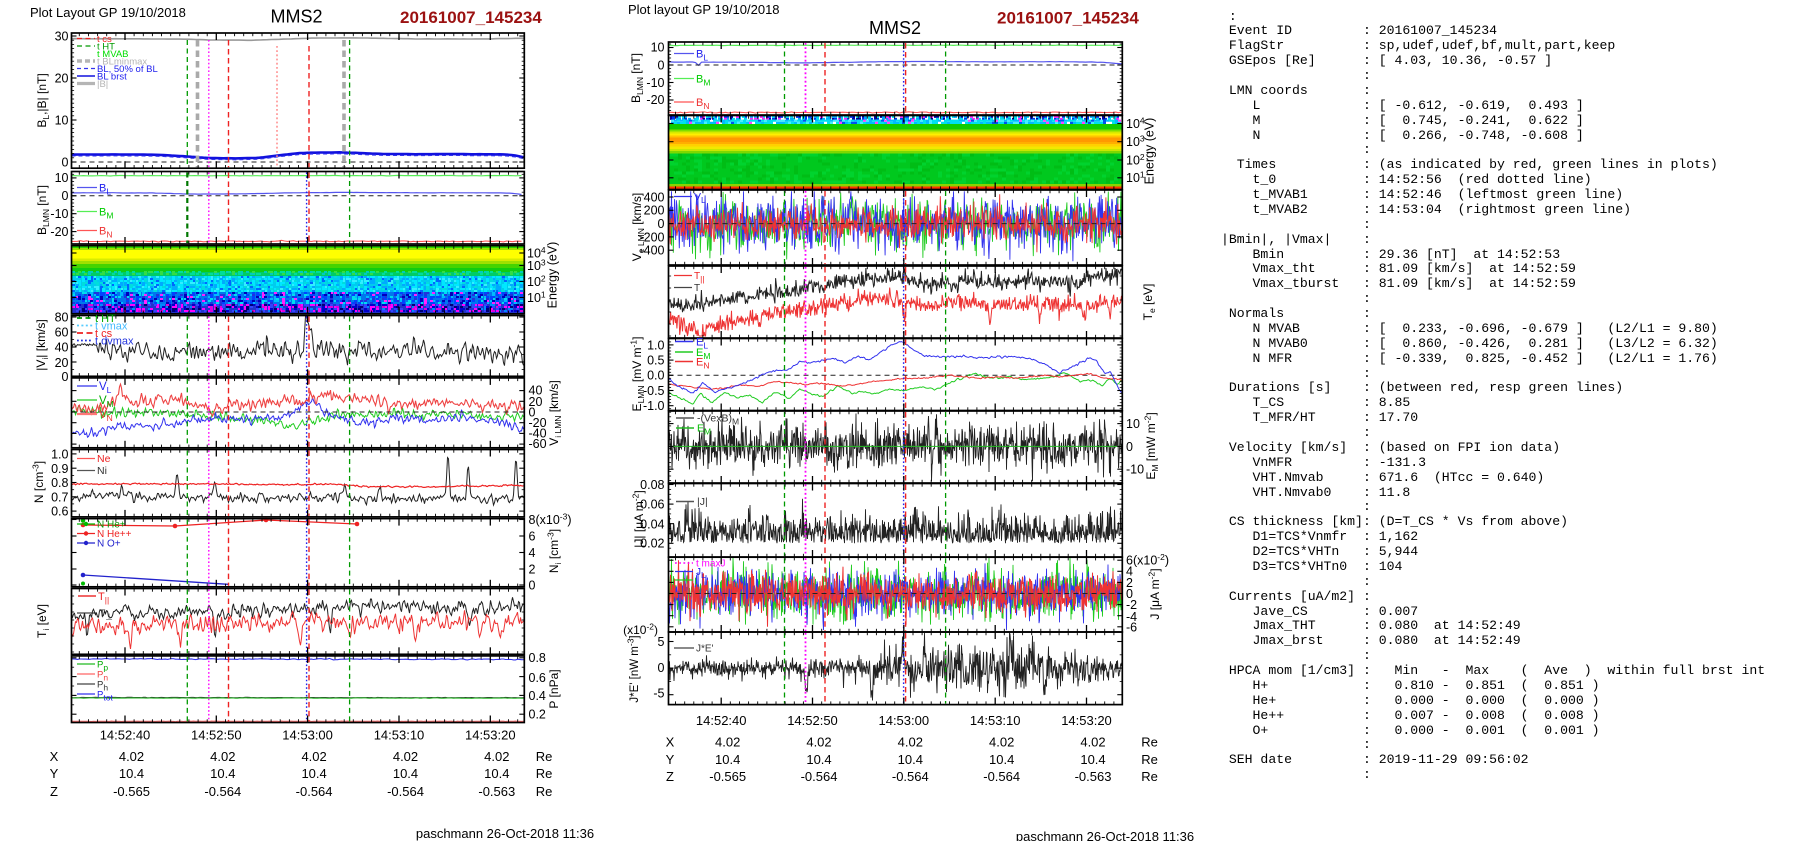 This screenshot has width=1804, height=841. What do you see at coordinates (1131, 628) in the screenshot?
I see `svg-text: -6` at bounding box center [1131, 628].